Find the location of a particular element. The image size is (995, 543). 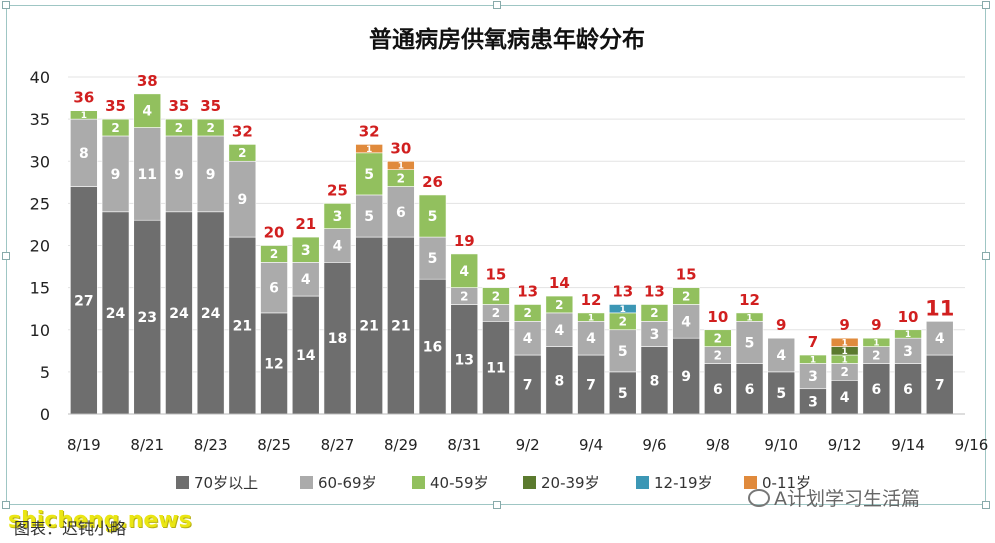

resize-handle-top-right is located at coordinates (986, 5).